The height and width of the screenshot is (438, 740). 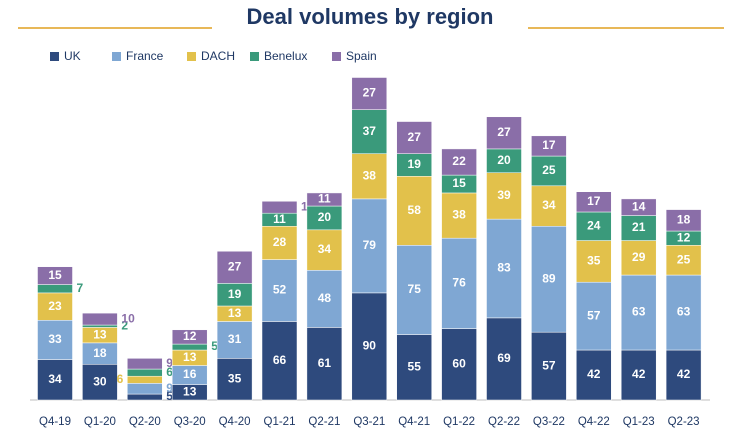 What do you see at coordinates (414, 422) in the screenshot?
I see `x-tick-label: Q4-21` at bounding box center [414, 422].